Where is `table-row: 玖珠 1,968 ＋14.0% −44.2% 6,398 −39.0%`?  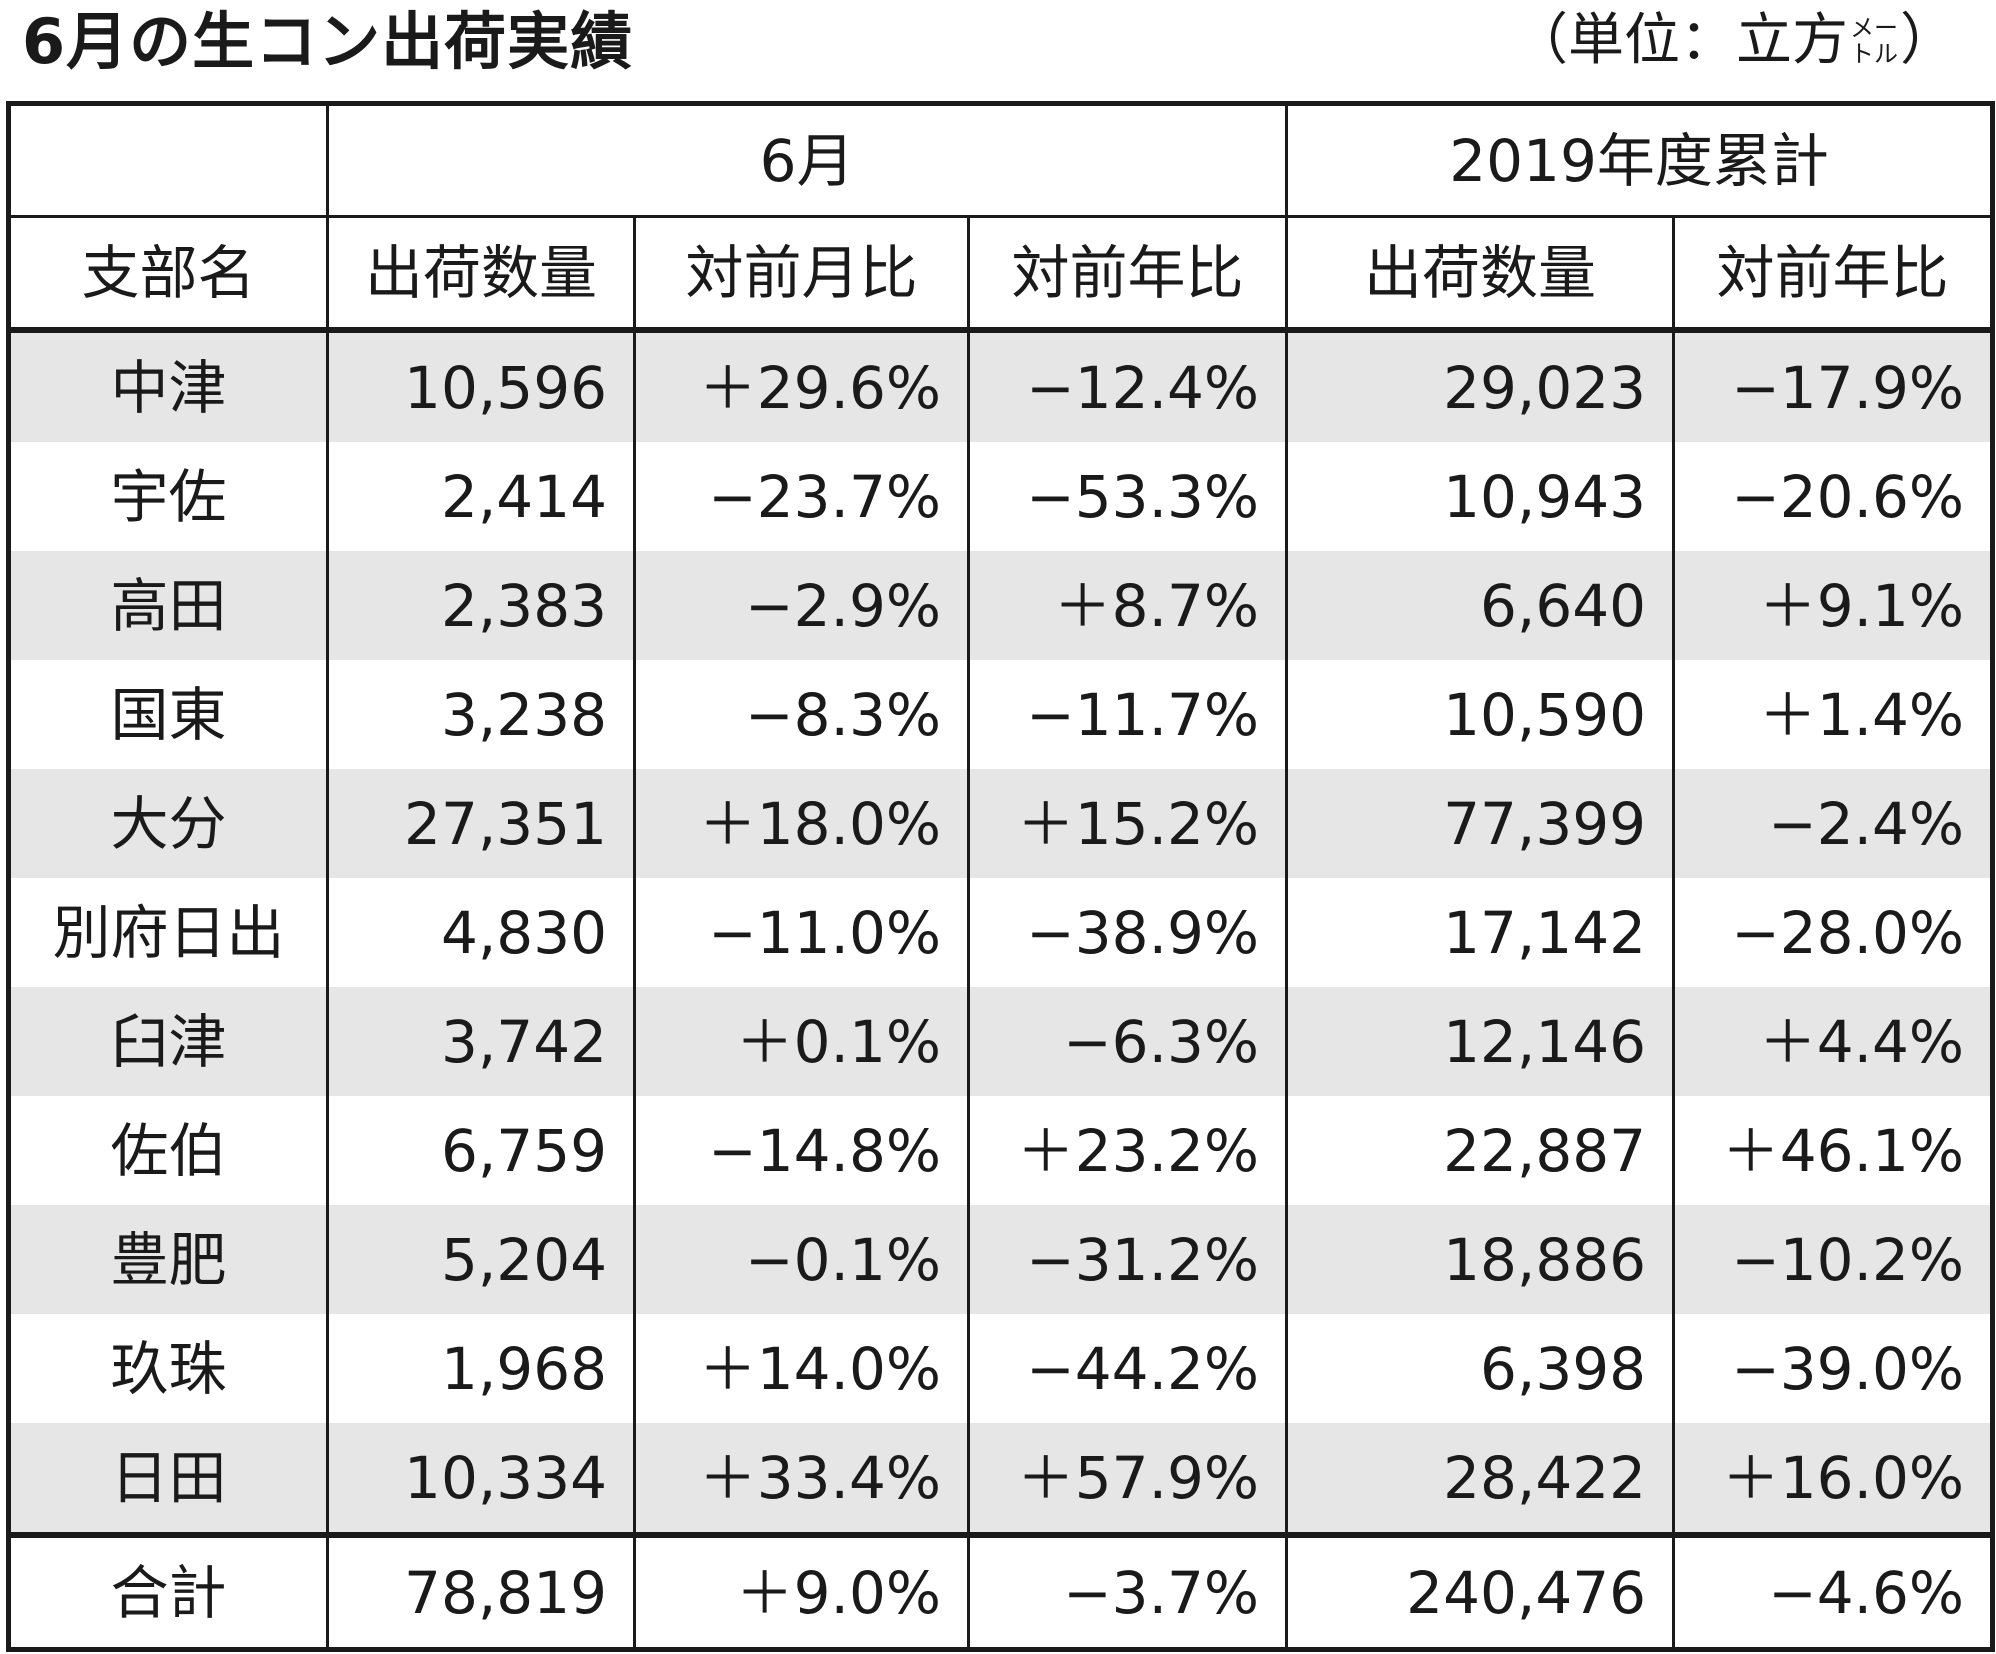 table-row: 玖珠 1,968 ＋14.0% −44.2% 6,398 −39.0% is located at coordinates (1001, 1368).